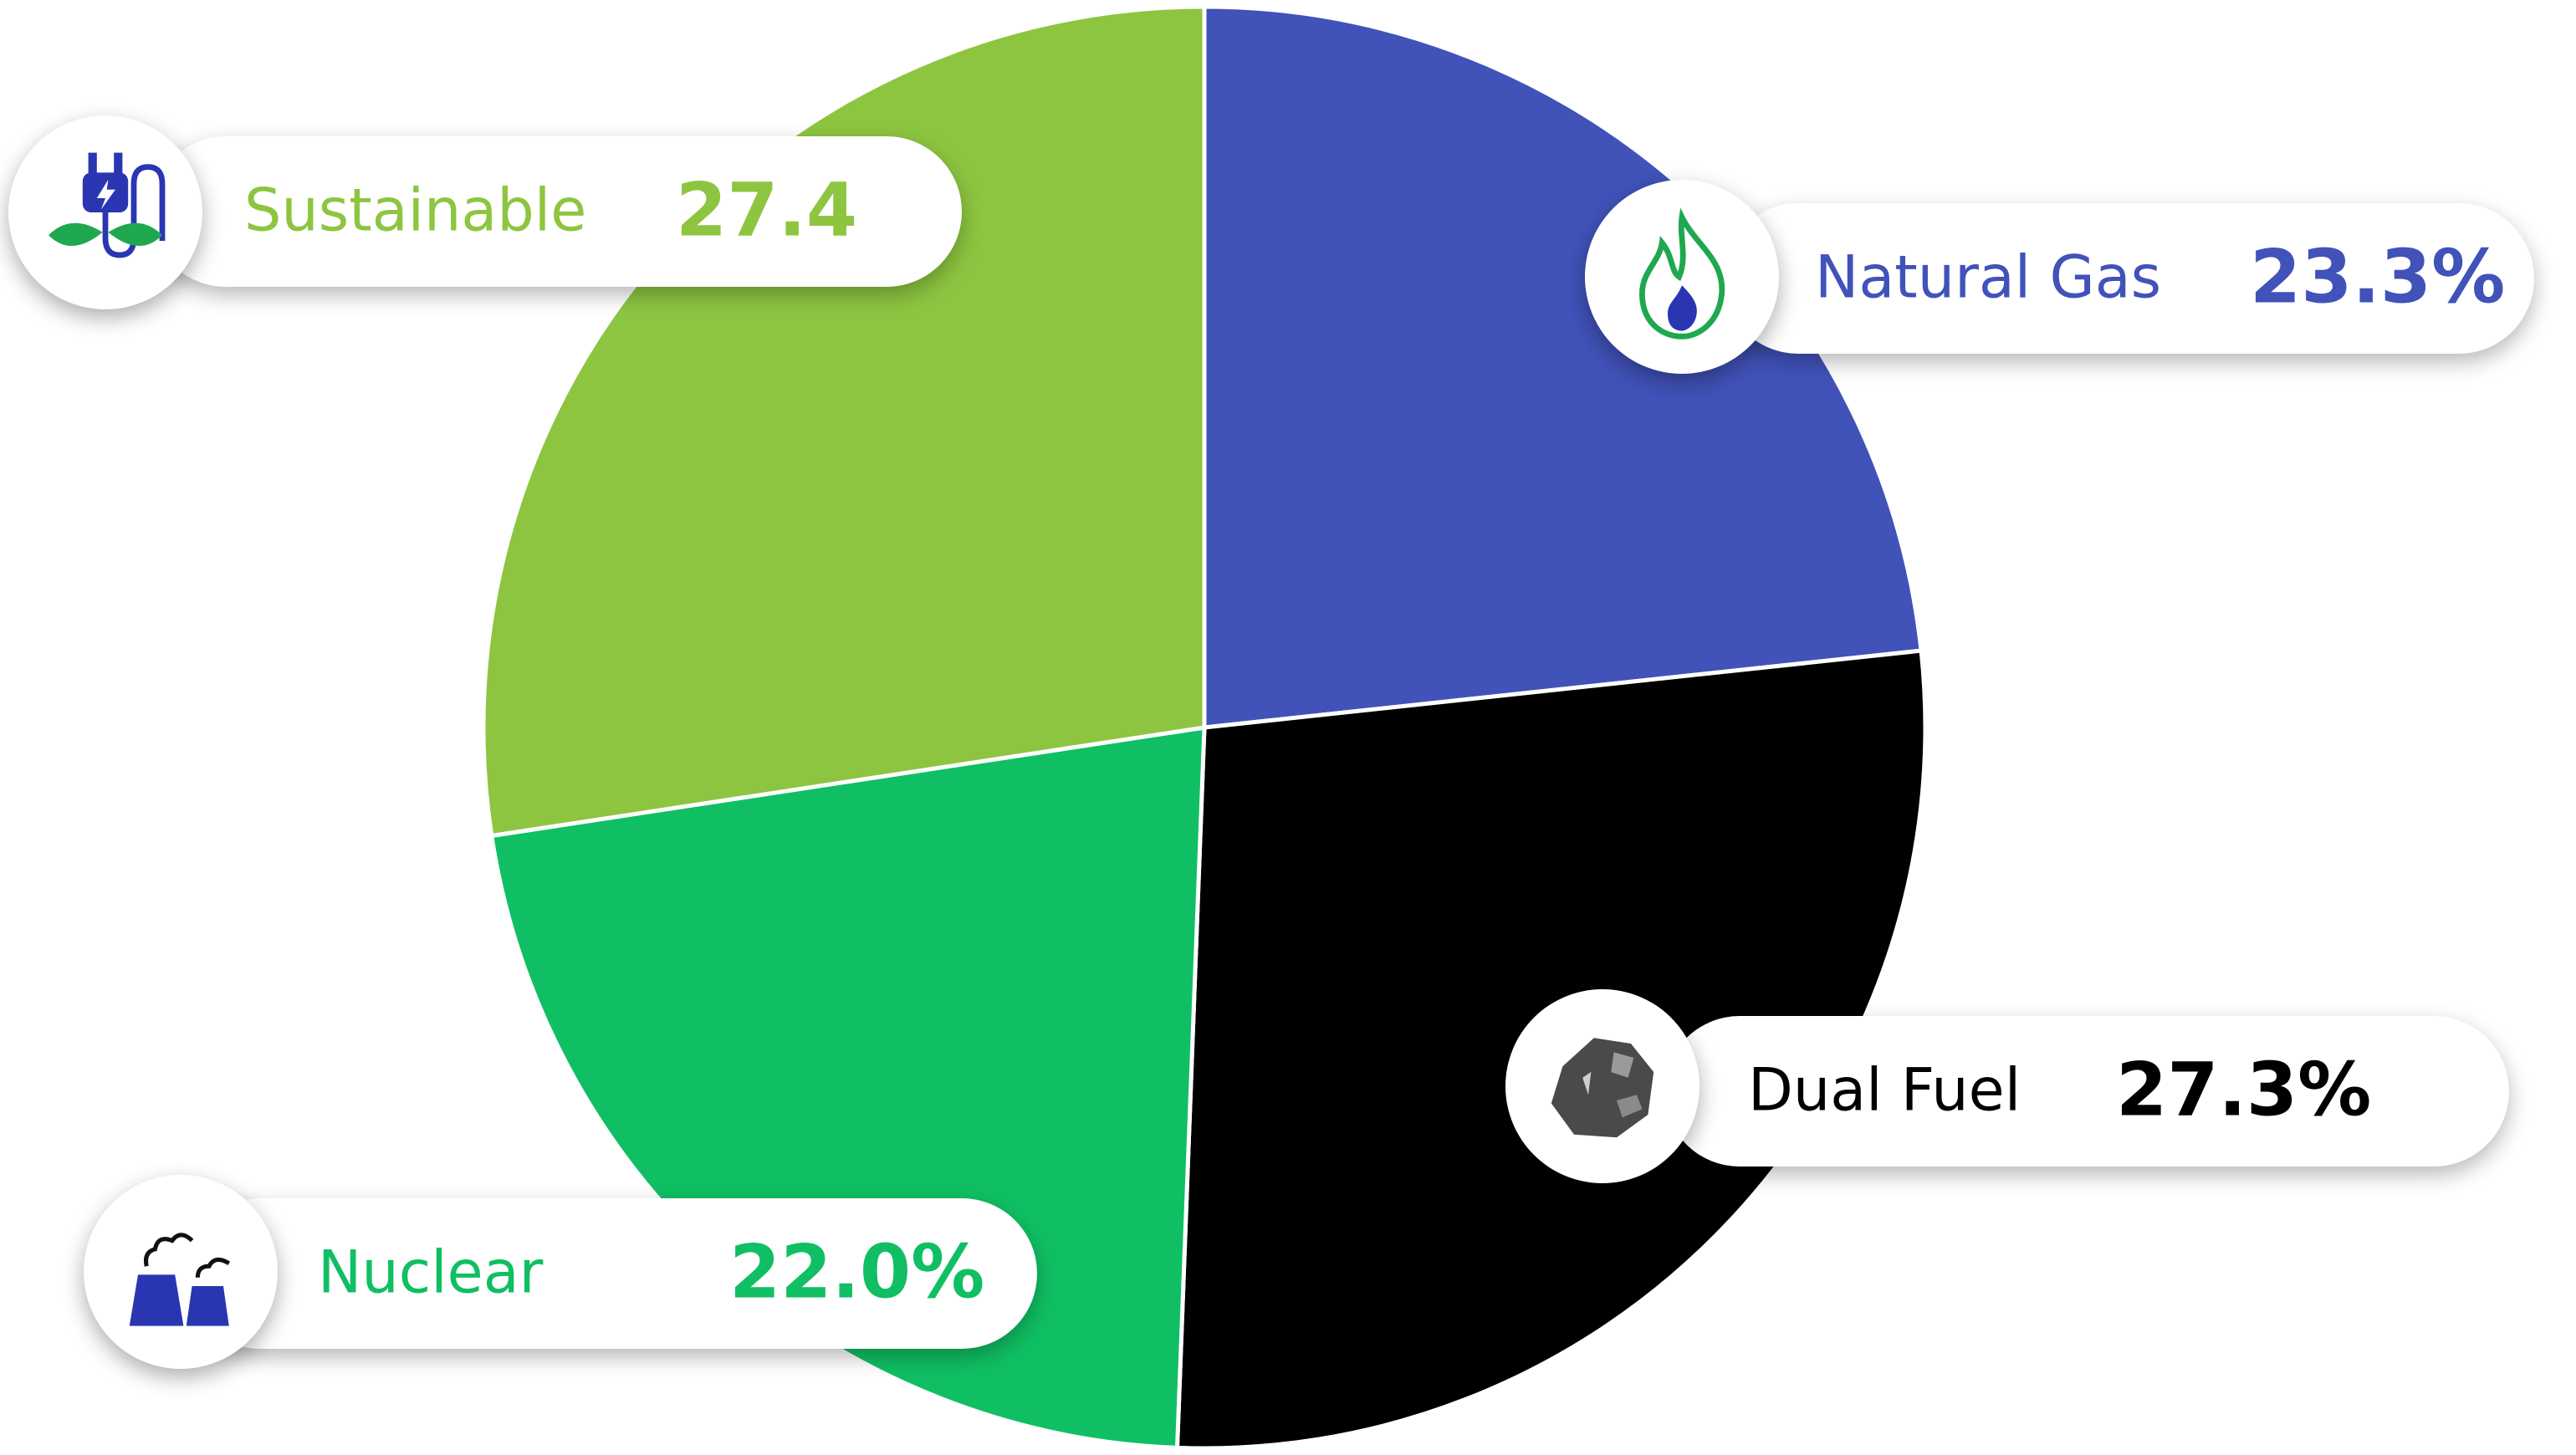 This screenshot has height=1455, width=2576. I want to click on natural-gas-icon-badge, so click(1682, 277).